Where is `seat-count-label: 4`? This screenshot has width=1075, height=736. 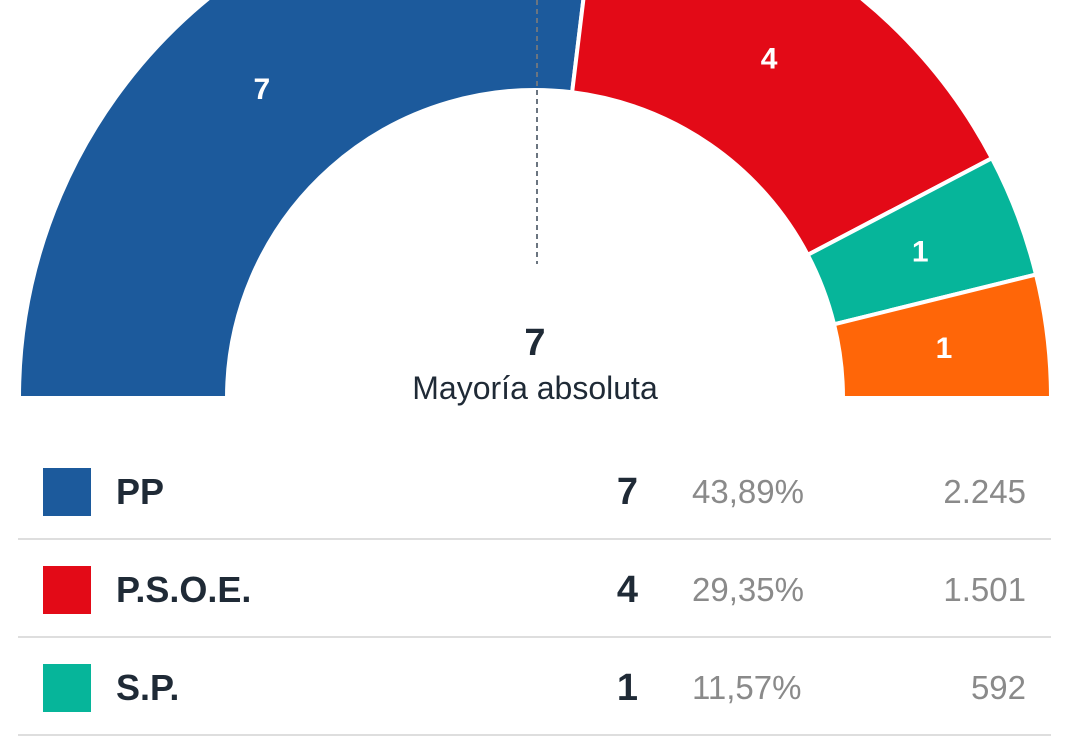 seat-count-label: 4 is located at coordinates (769, 58).